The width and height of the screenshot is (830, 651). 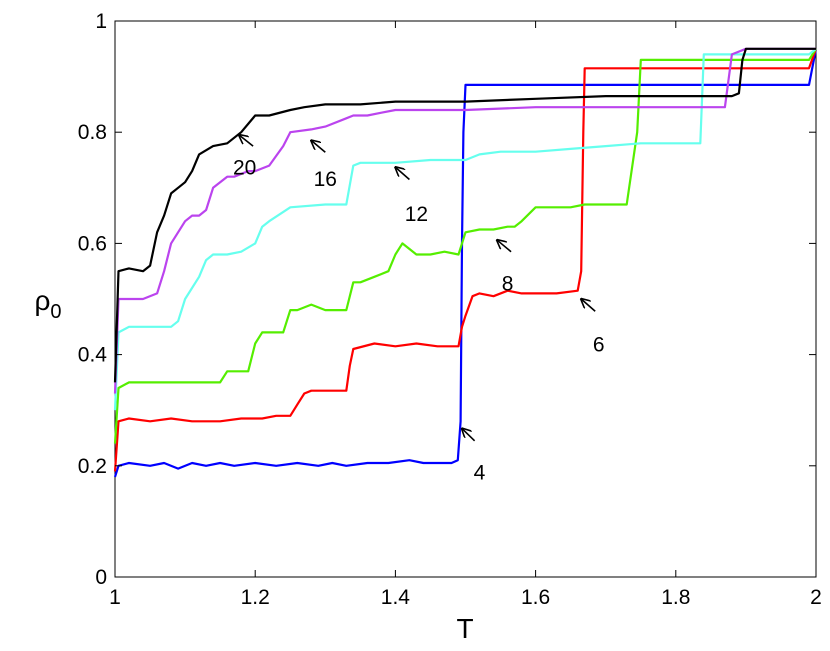 I want to click on annotation-label-8: 8, so click(x=508, y=283).